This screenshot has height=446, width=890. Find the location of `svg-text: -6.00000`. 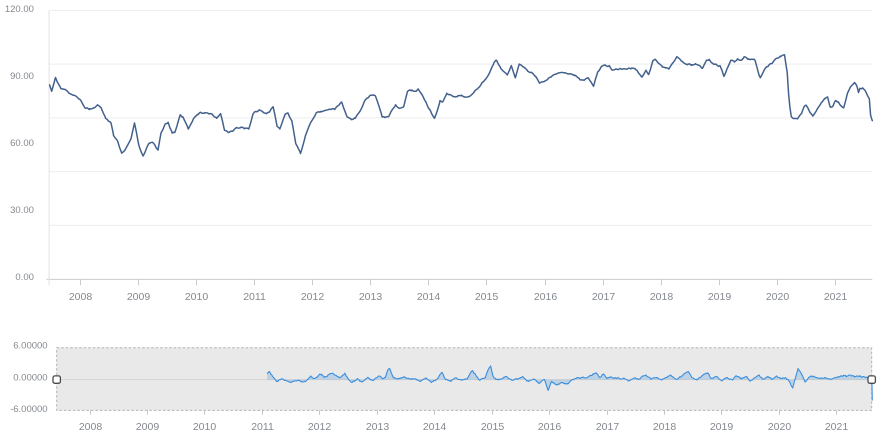

svg-text: -6.00000 is located at coordinates (29, 409).